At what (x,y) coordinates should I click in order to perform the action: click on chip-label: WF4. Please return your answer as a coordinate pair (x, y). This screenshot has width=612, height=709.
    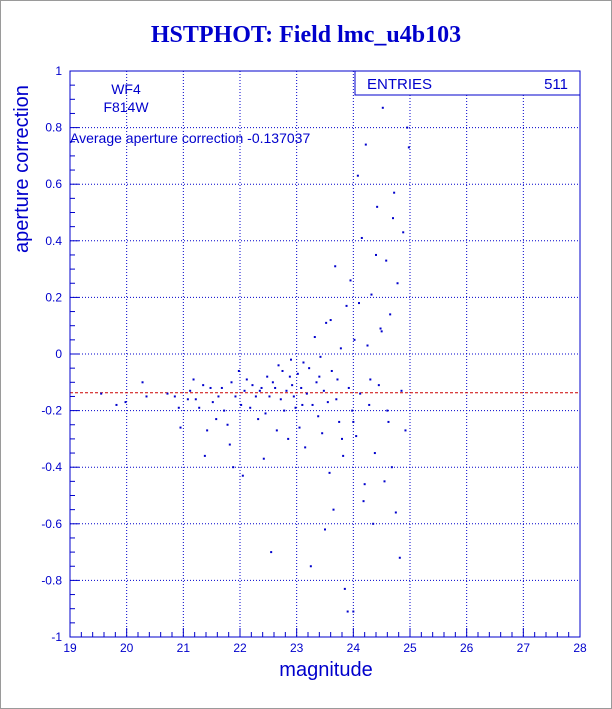
    Looking at the image, I should click on (126, 89).